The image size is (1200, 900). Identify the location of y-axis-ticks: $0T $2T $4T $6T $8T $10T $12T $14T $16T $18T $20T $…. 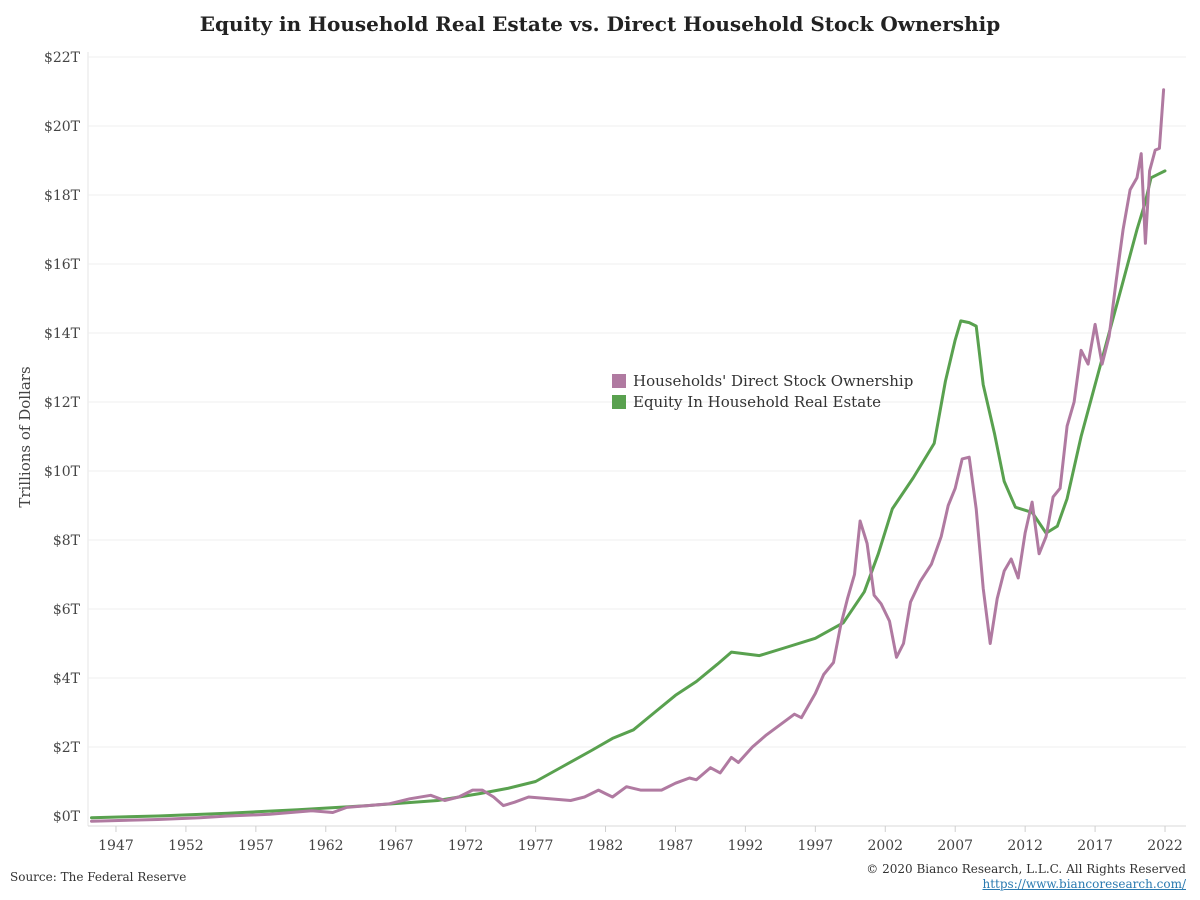
(62, 437).